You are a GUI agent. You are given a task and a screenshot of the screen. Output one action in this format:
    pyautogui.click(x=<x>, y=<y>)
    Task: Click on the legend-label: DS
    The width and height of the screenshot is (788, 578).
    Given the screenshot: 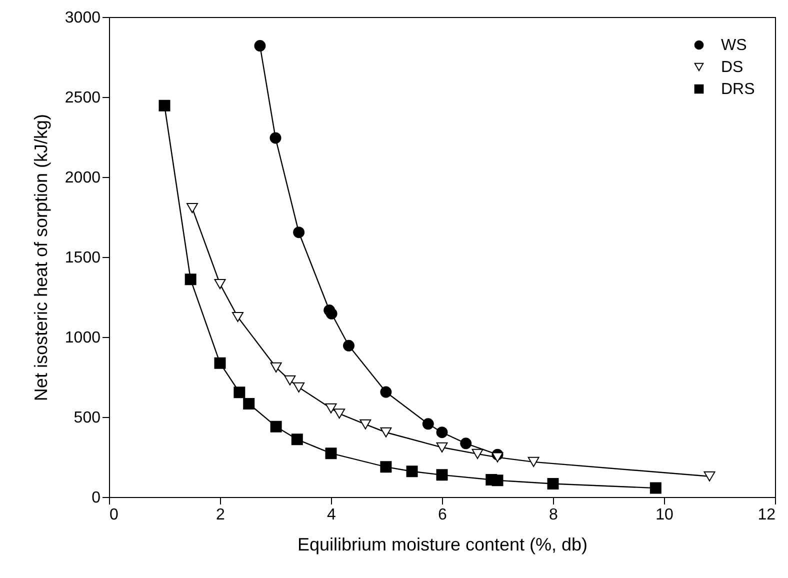 What is the action you would take?
    pyautogui.click(x=732, y=67)
    